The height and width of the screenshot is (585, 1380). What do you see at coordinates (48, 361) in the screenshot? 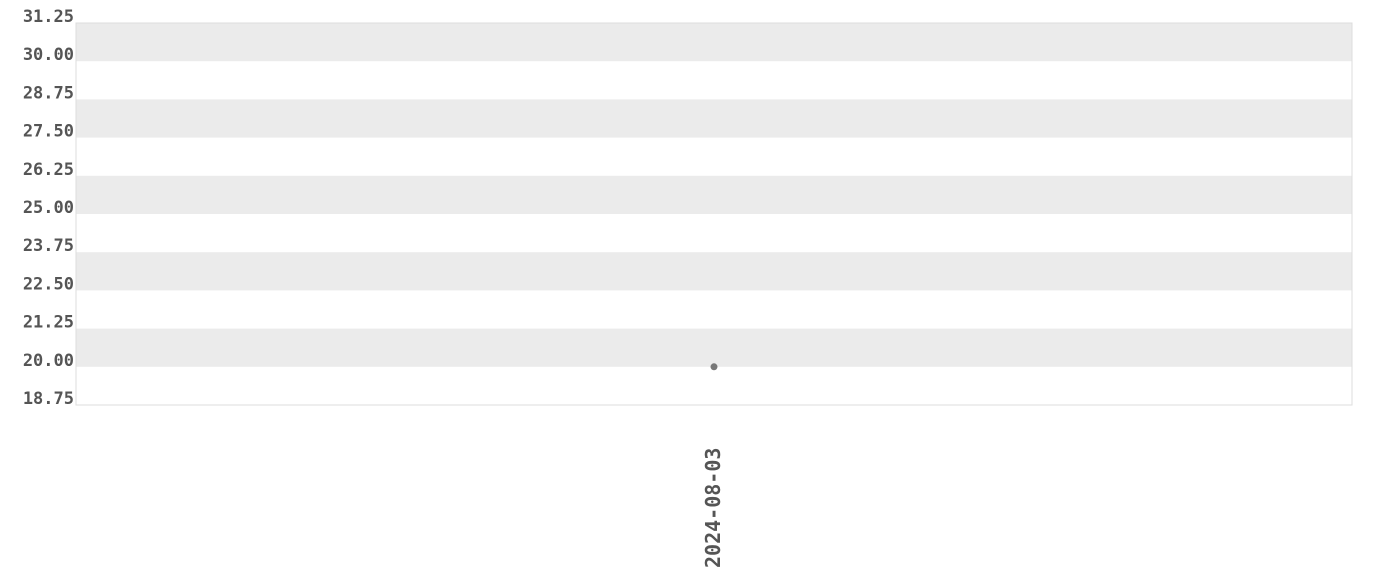
I see `y-tick-label: 20.00` at bounding box center [48, 361].